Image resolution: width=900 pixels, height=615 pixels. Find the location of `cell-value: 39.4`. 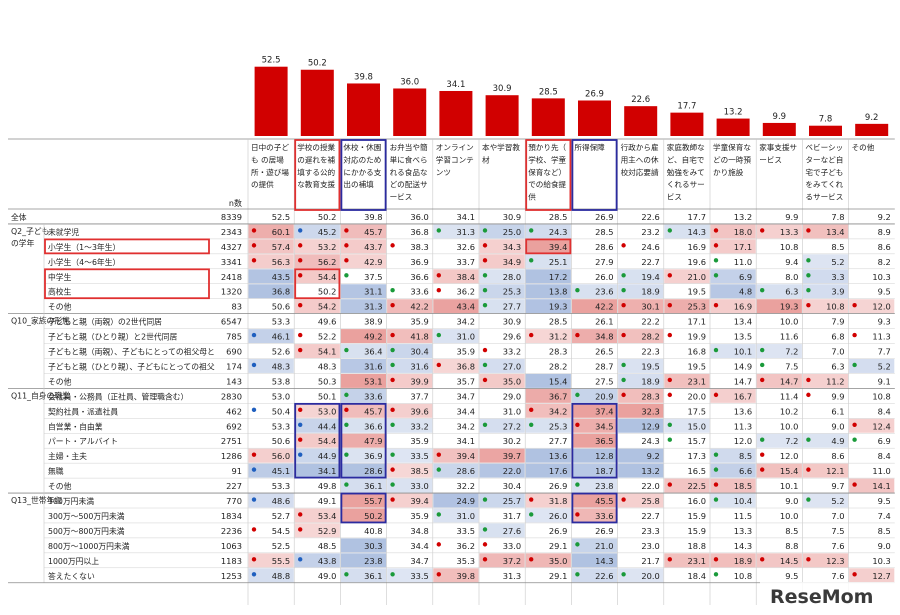

cell-value: 39.4 is located at coordinates (558, 247).